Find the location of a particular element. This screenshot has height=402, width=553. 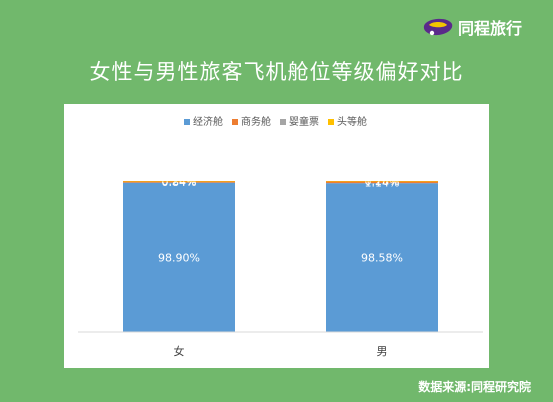

data-label-0-2: 0.24% is located at coordinates (179, 181).